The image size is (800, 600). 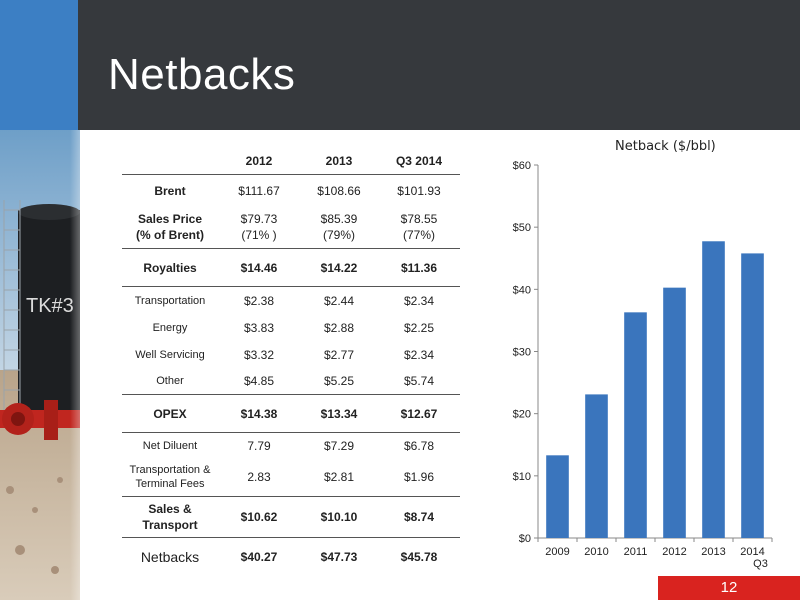 What do you see at coordinates (674, 552) in the screenshot?
I see `x-tick-label: 2012` at bounding box center [674, 552].